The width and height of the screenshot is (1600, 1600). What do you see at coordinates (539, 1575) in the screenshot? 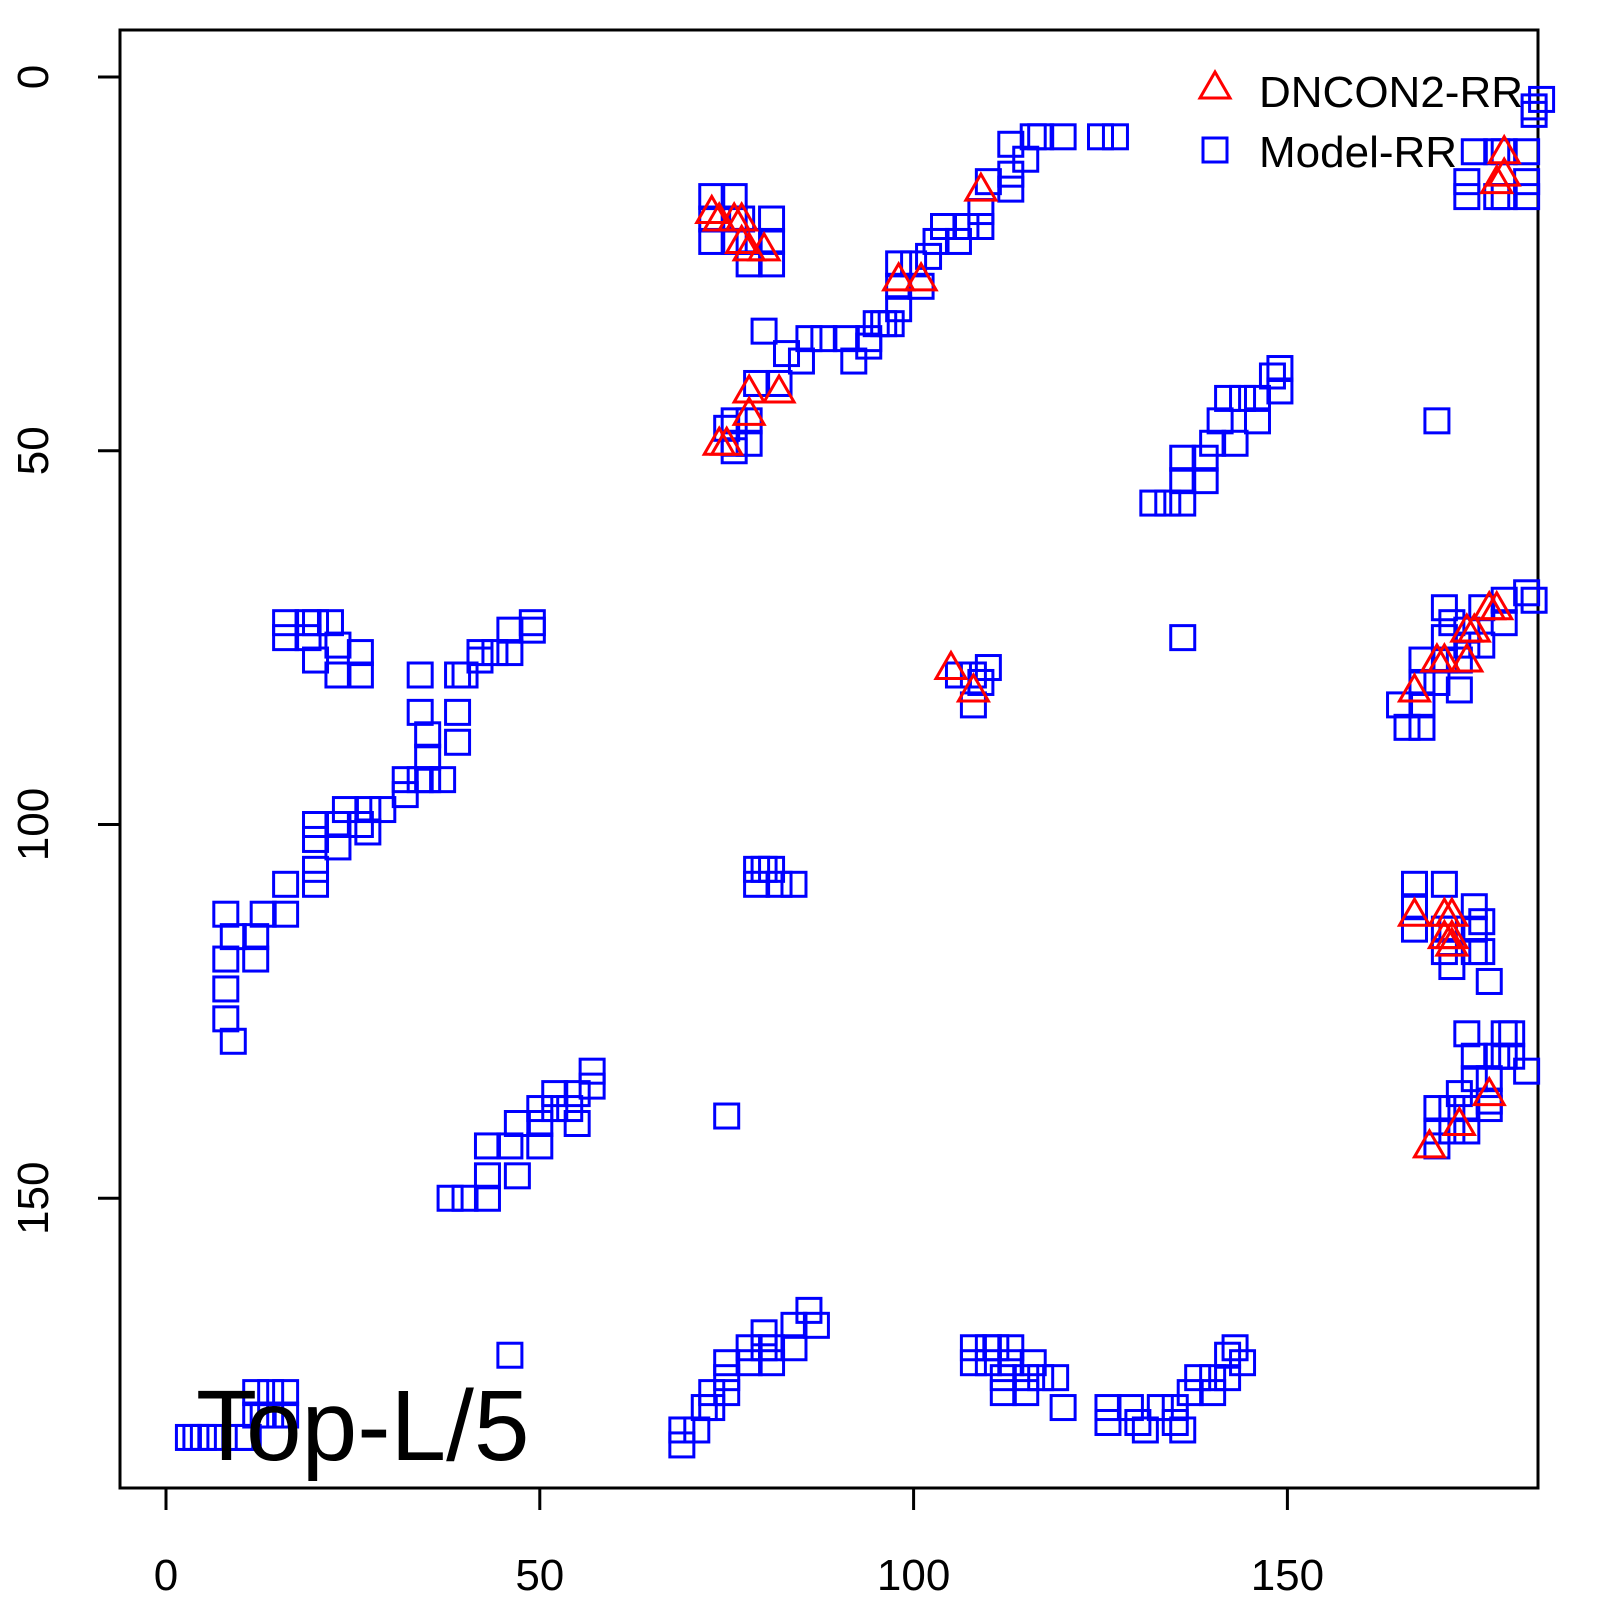
I see `x-tick-label: 50` at bounding box center [539, 1575].